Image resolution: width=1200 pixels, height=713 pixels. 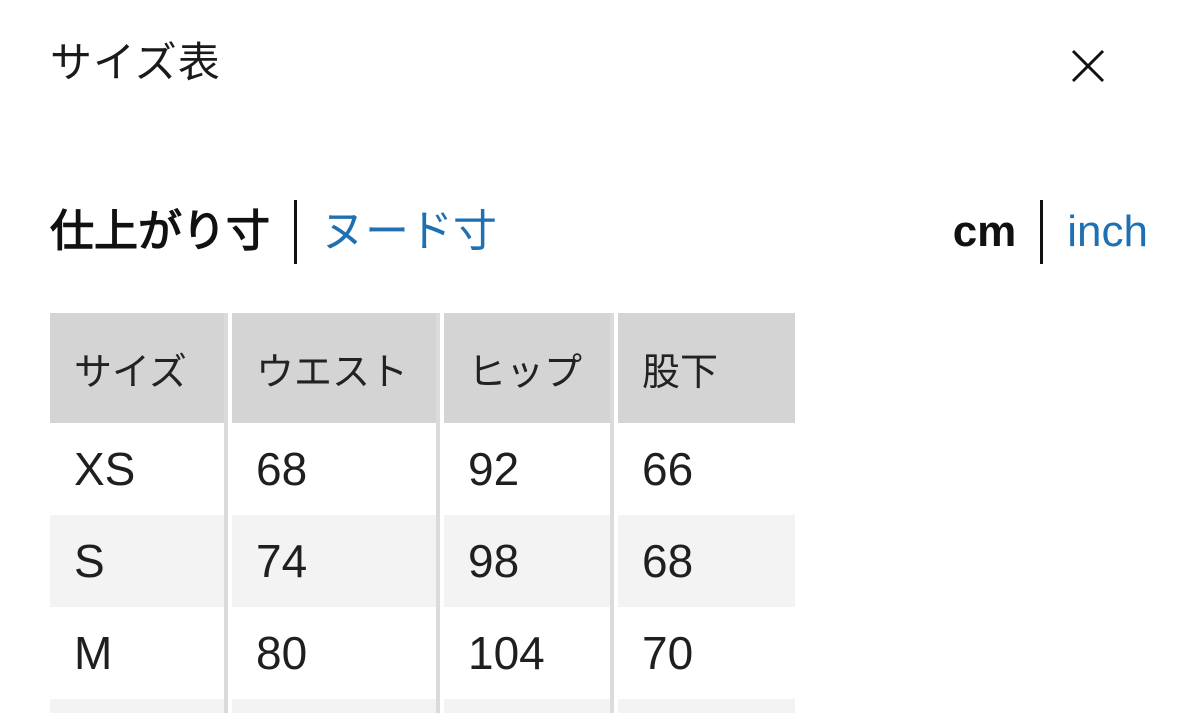 What do you see at coordinates (135, 62) in the screenshot?
I see `page-title: サイズ表` at bounding box center [135, 62].